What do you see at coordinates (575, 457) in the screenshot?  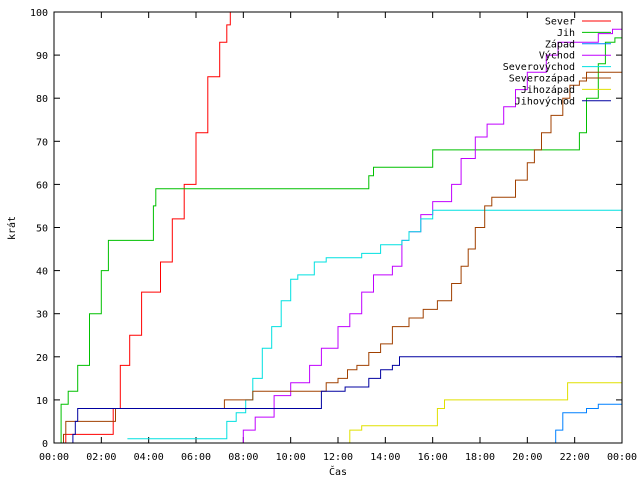 I see `x-tick-label: 22:00` at bounding box center [575, 457].